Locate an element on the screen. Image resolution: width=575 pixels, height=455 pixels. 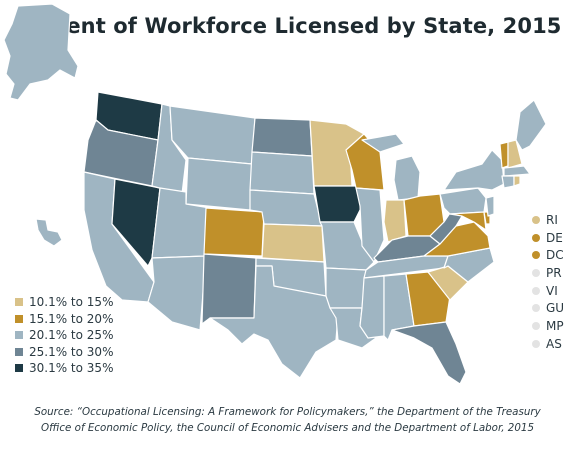
state-AZ is located at coordinates (177, 293).